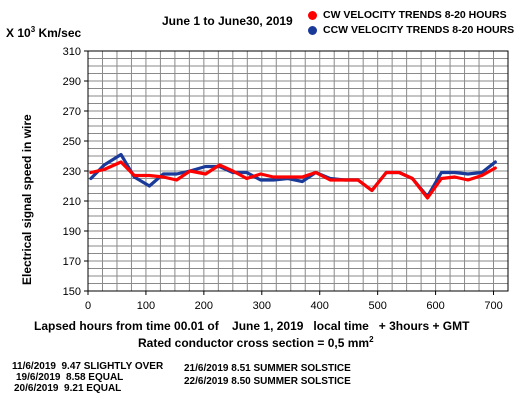 The image size is (530, 420). I want to click on x-tick-label: 700, so click(493, 306).